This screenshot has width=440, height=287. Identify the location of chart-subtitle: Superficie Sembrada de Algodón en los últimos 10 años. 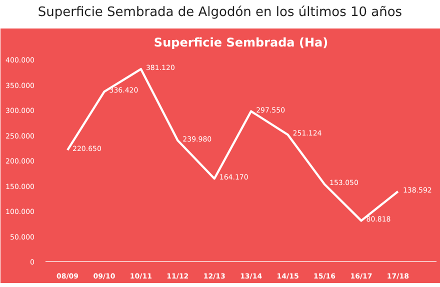
(220, 13).